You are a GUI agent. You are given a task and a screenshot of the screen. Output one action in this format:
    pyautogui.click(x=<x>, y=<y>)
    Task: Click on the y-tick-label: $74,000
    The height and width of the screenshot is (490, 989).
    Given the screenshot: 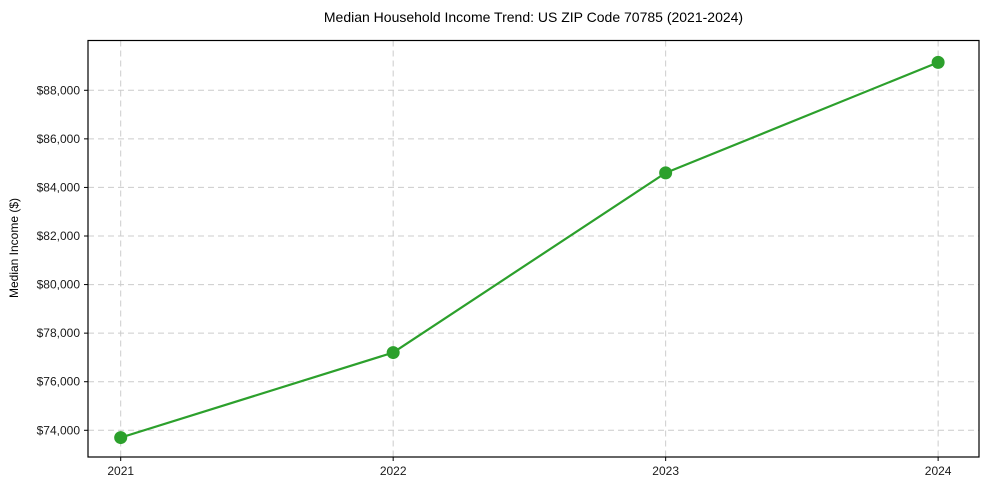 What is the action you would take?
    pyautogui.click(x=59, y=430)
    